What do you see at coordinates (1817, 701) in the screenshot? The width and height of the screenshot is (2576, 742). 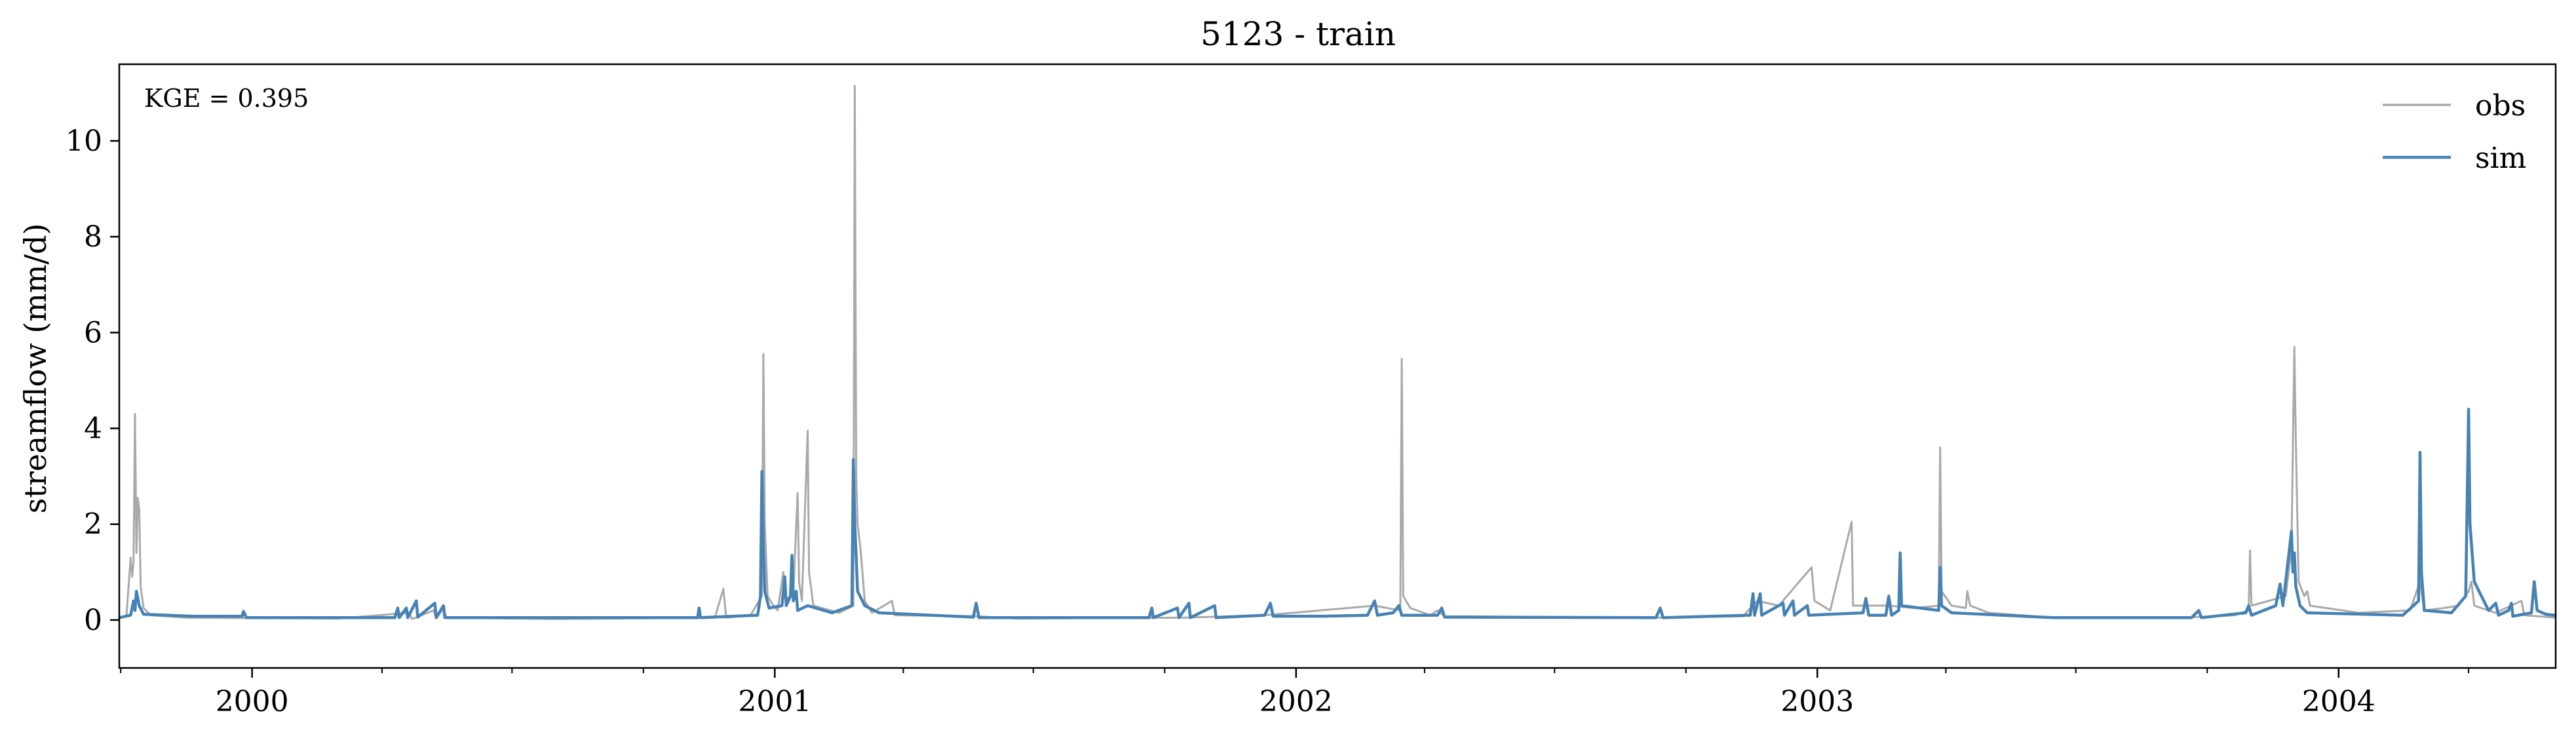 I see `x-tick-label: 2003` at bounding box center [1817, 701].